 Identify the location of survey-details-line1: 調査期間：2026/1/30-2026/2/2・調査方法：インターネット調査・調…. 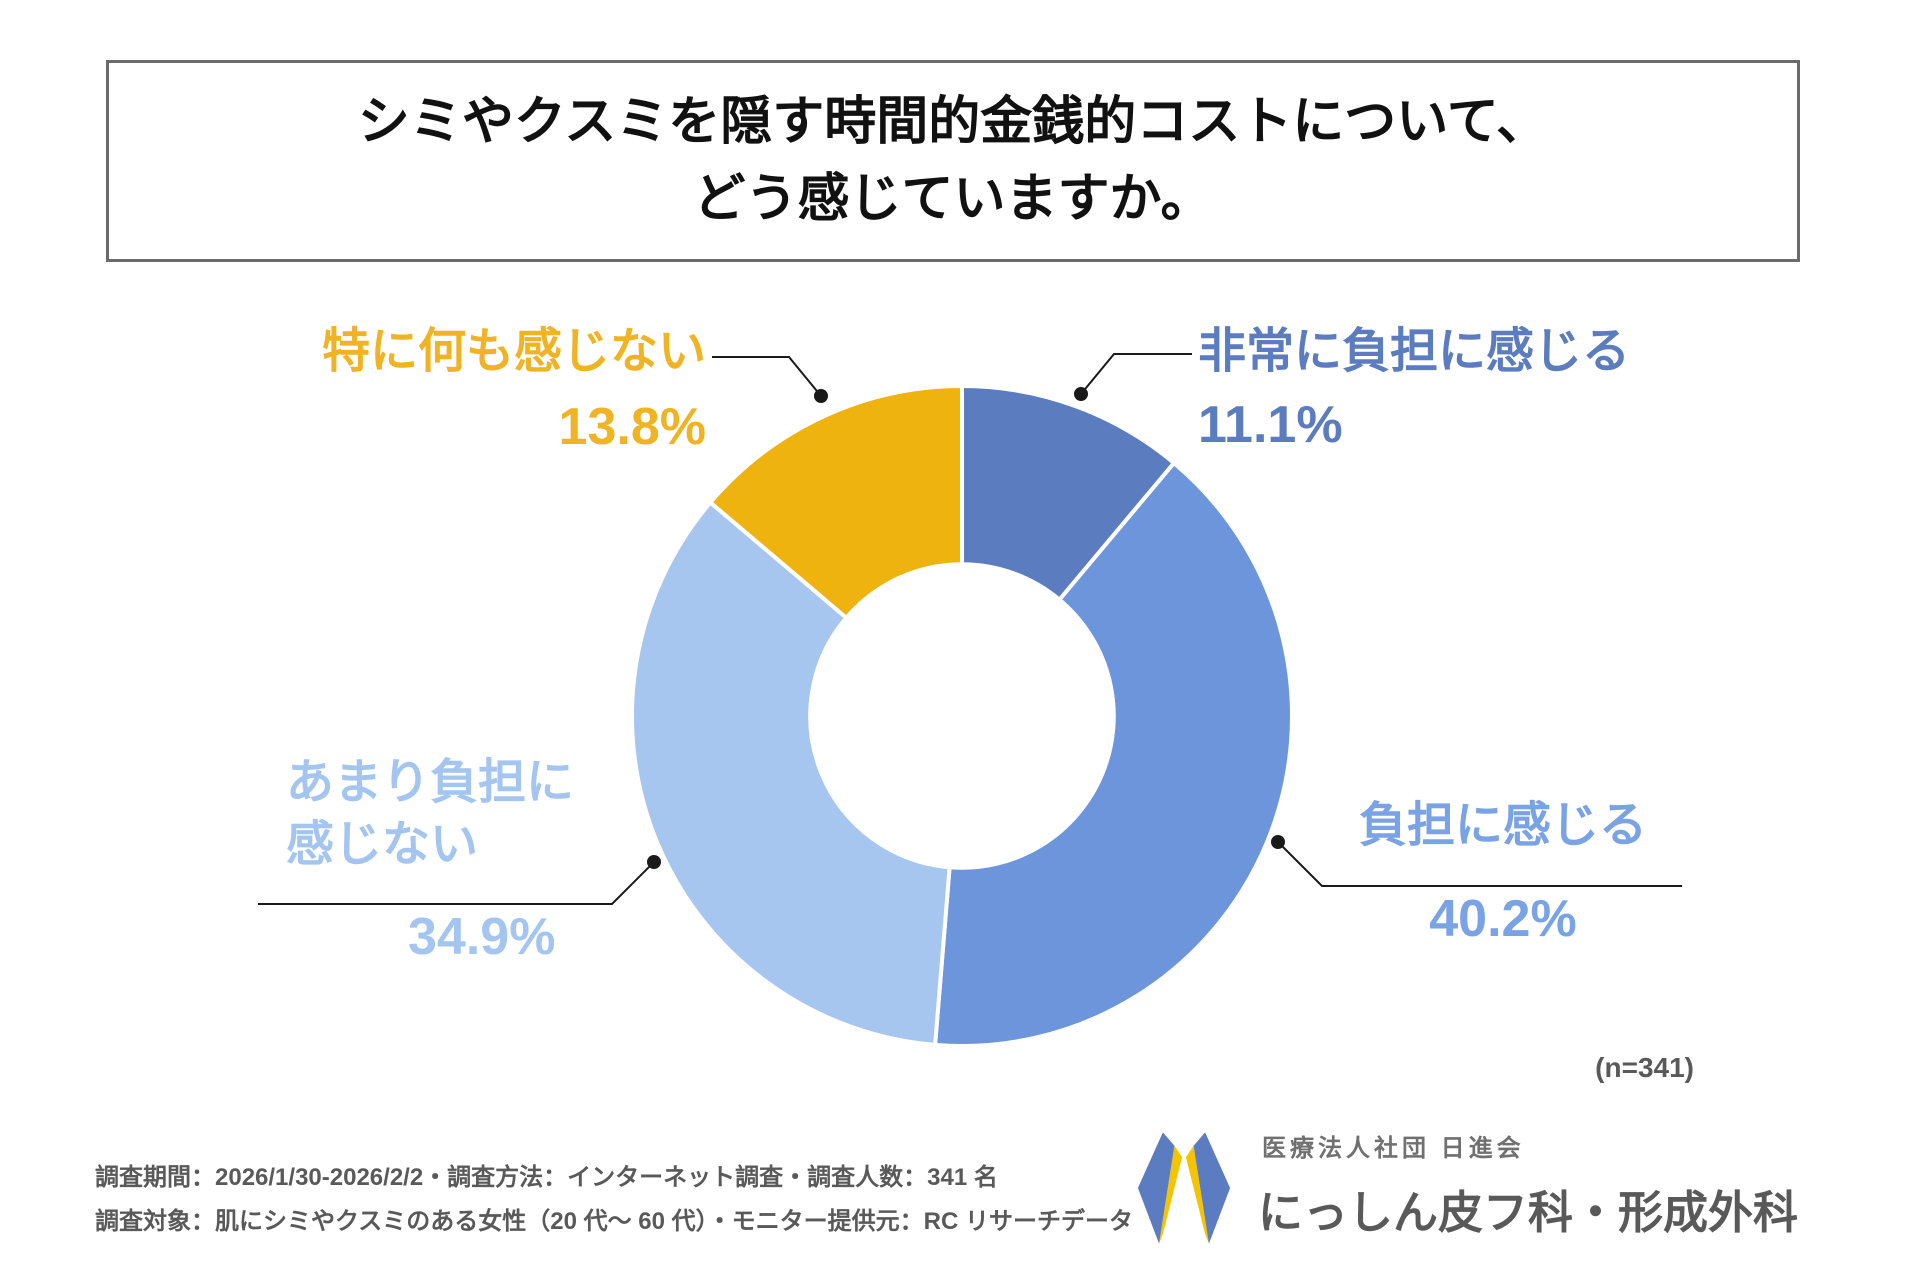
(546, 1177).